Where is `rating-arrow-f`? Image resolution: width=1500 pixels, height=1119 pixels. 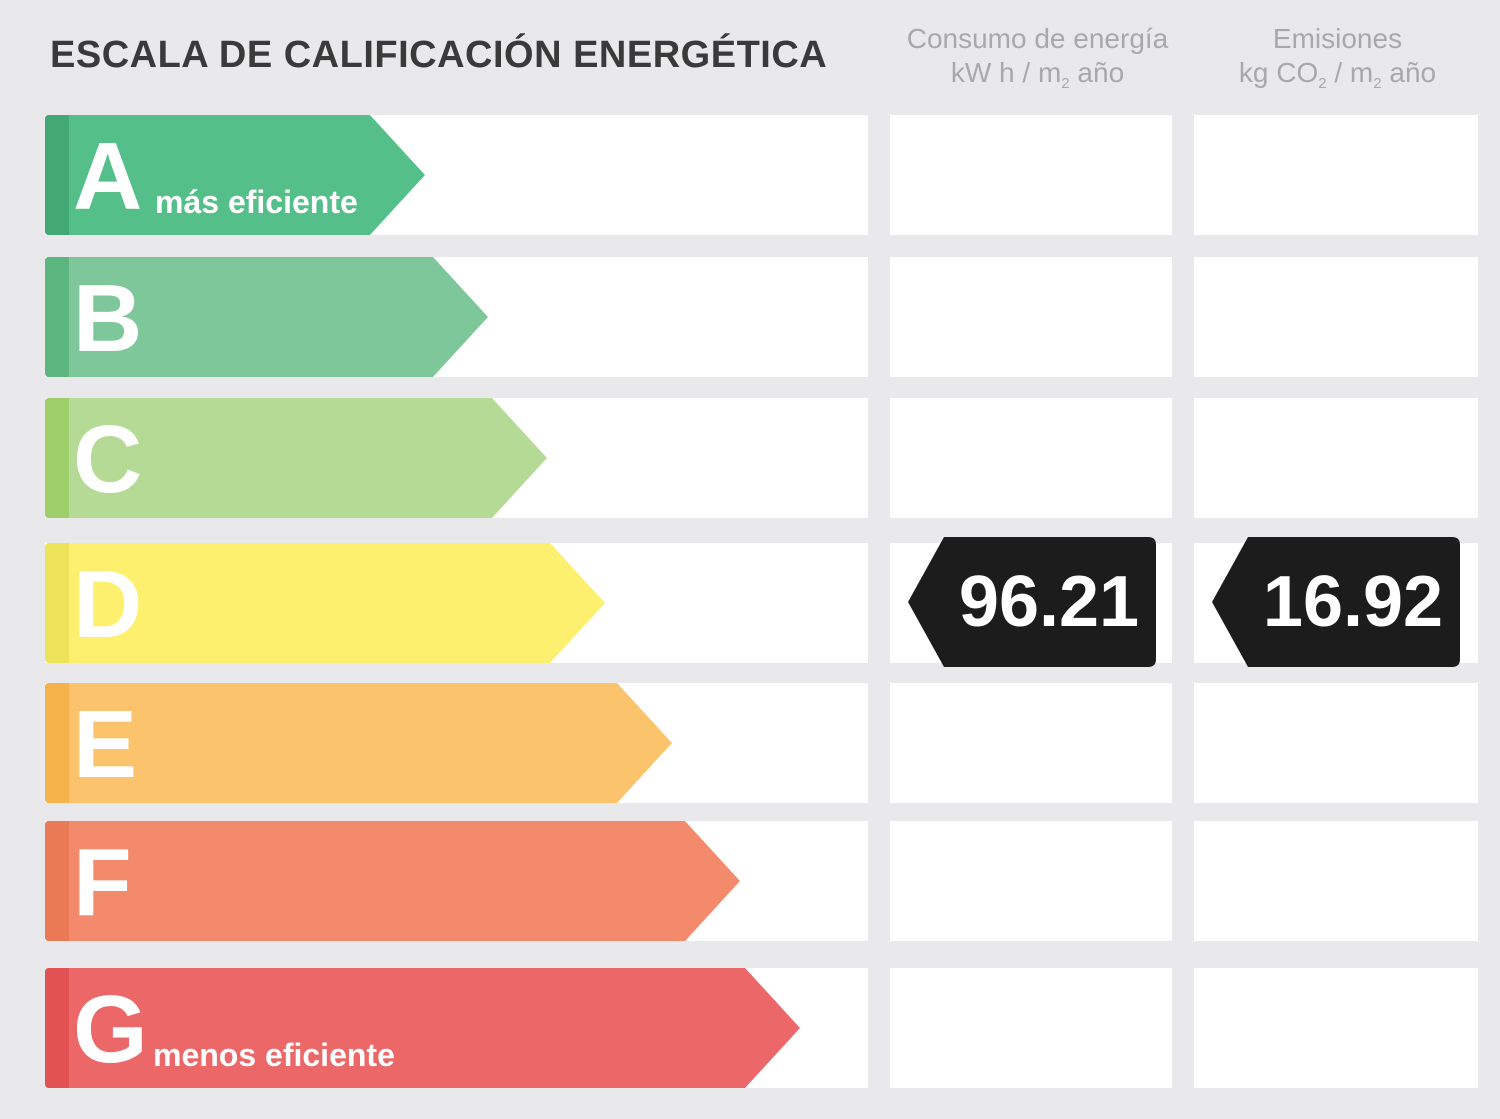 rating-arrow-f is located at coordinates (392, 881).